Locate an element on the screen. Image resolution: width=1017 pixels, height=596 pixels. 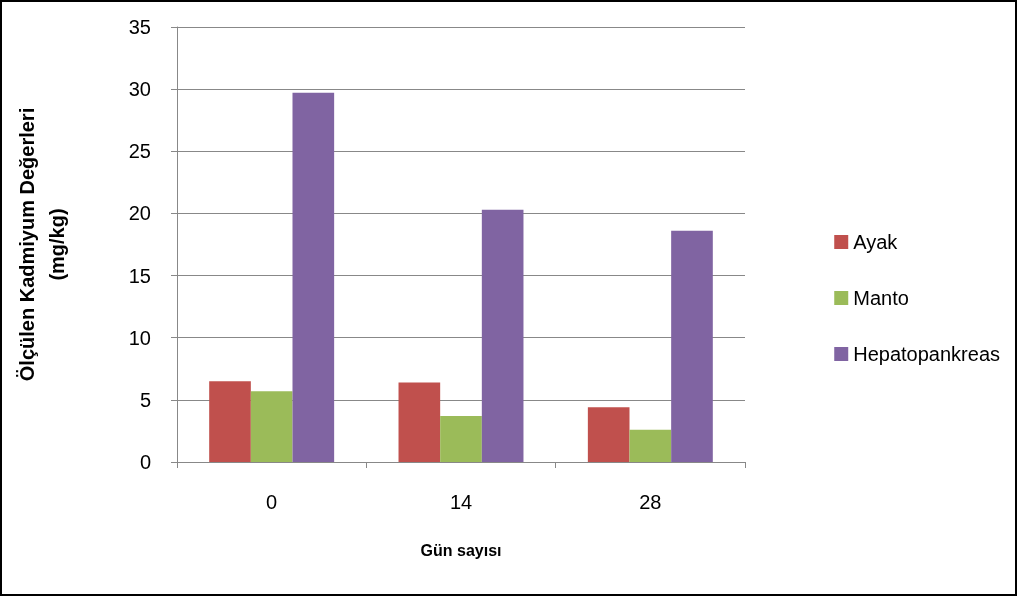
x-tick-label: 14 is located at coordinates (461, 502).